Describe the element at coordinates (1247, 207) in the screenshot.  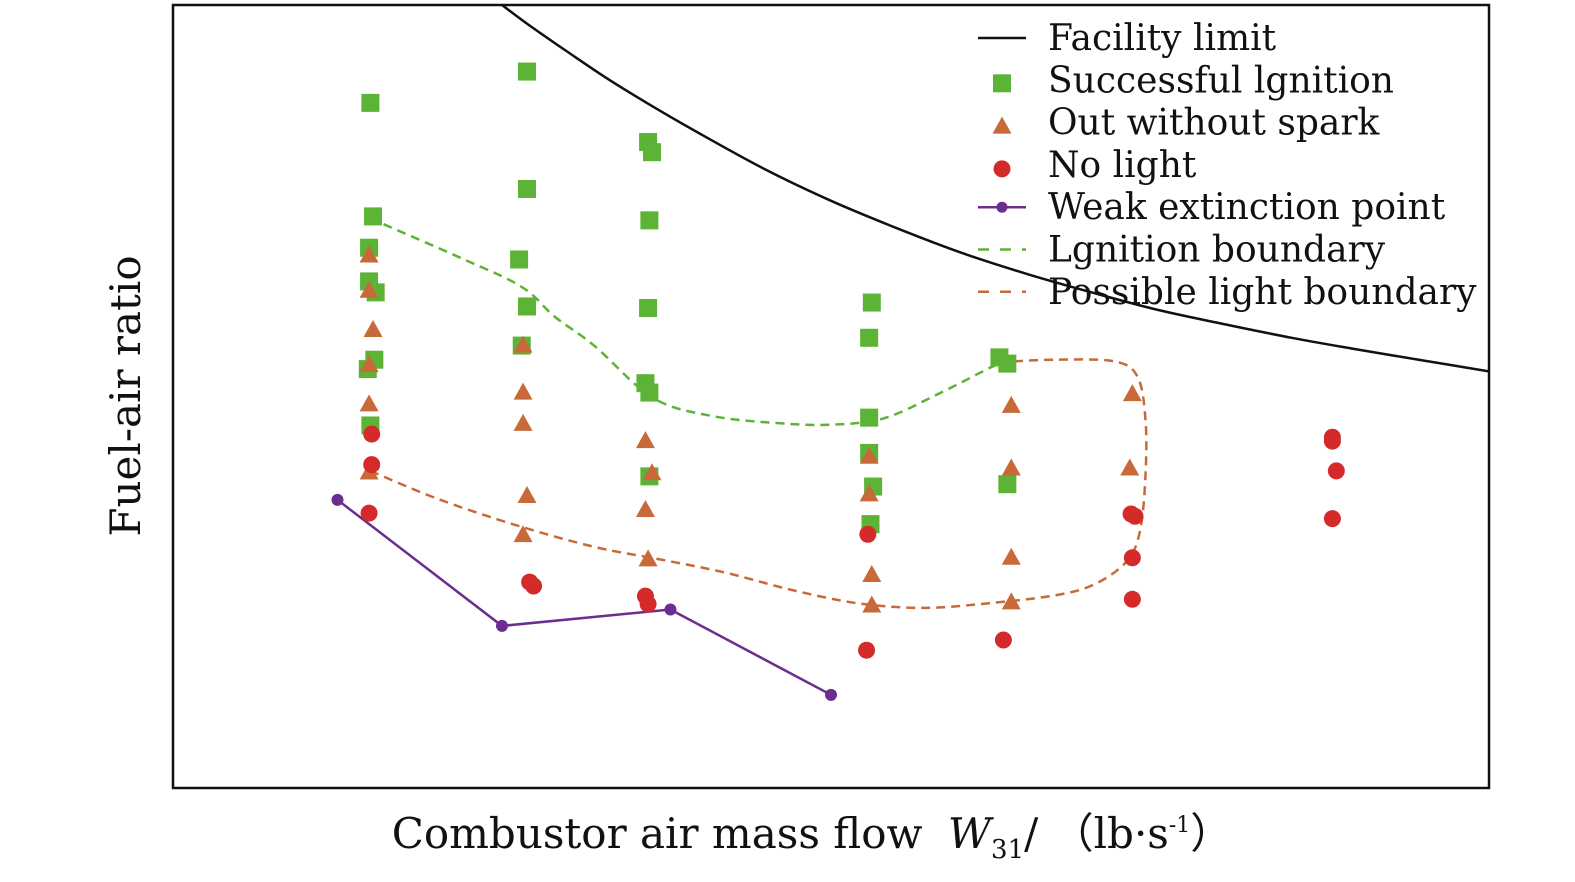
I see `legend-label: Weak extinction point` at that location.